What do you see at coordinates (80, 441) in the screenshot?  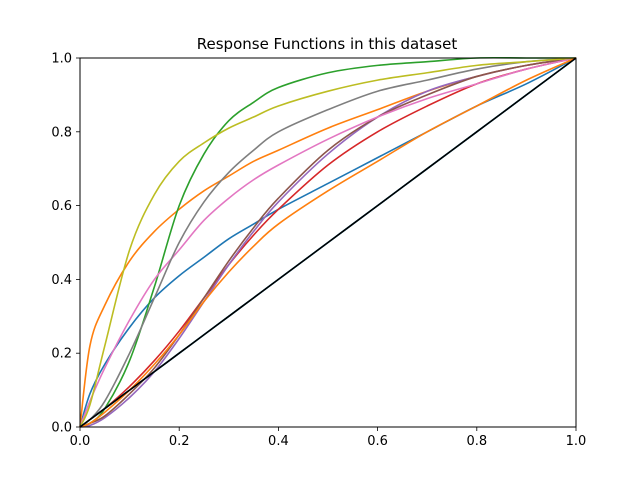 I see `x-tick-label: 0.0` at bounding box center [80, 441].